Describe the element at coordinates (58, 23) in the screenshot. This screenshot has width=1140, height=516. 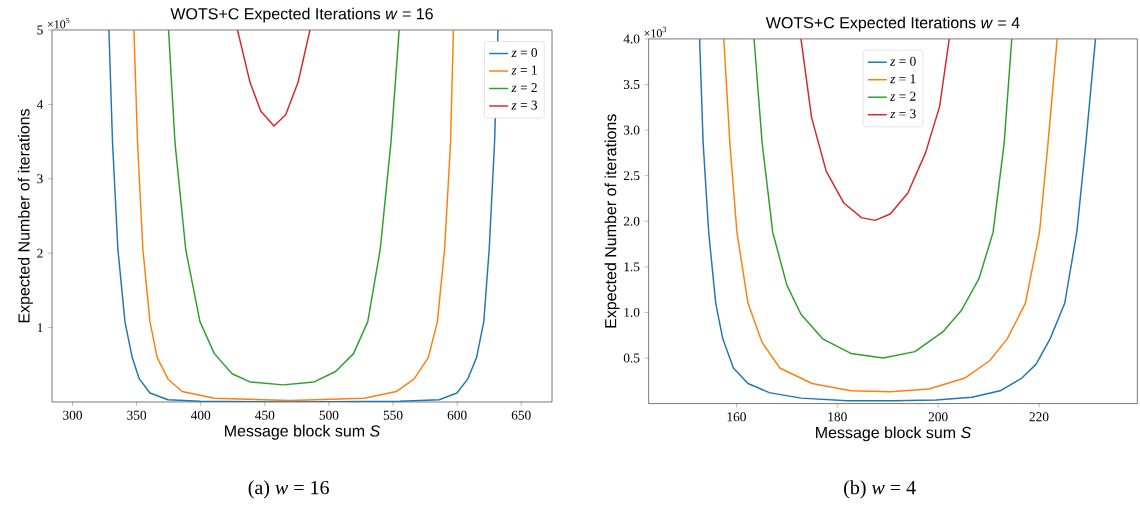
I see `text: ×10$^{5}$` at that location.